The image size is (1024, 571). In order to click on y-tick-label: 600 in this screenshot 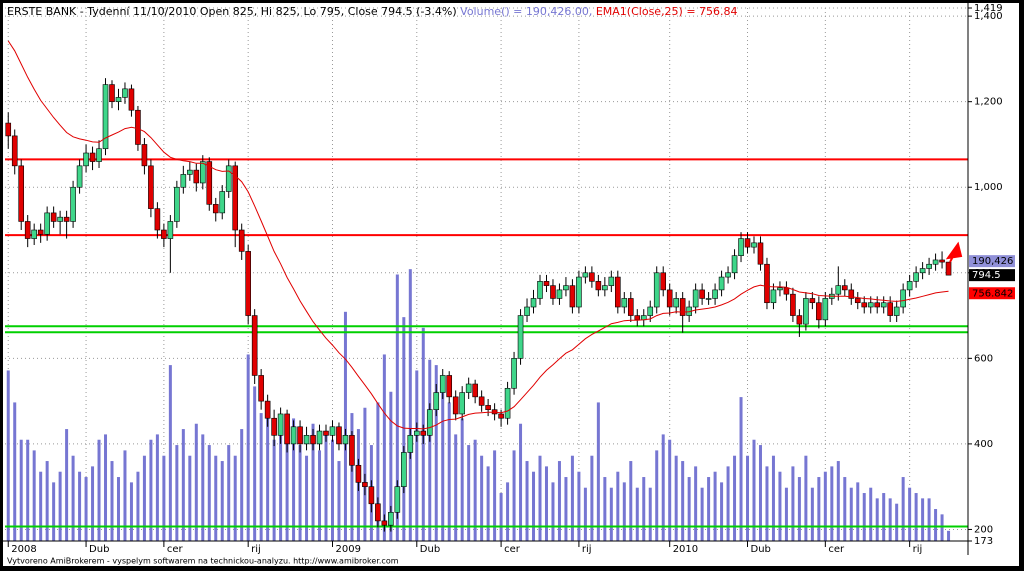, I will do `click(983, 358)`.